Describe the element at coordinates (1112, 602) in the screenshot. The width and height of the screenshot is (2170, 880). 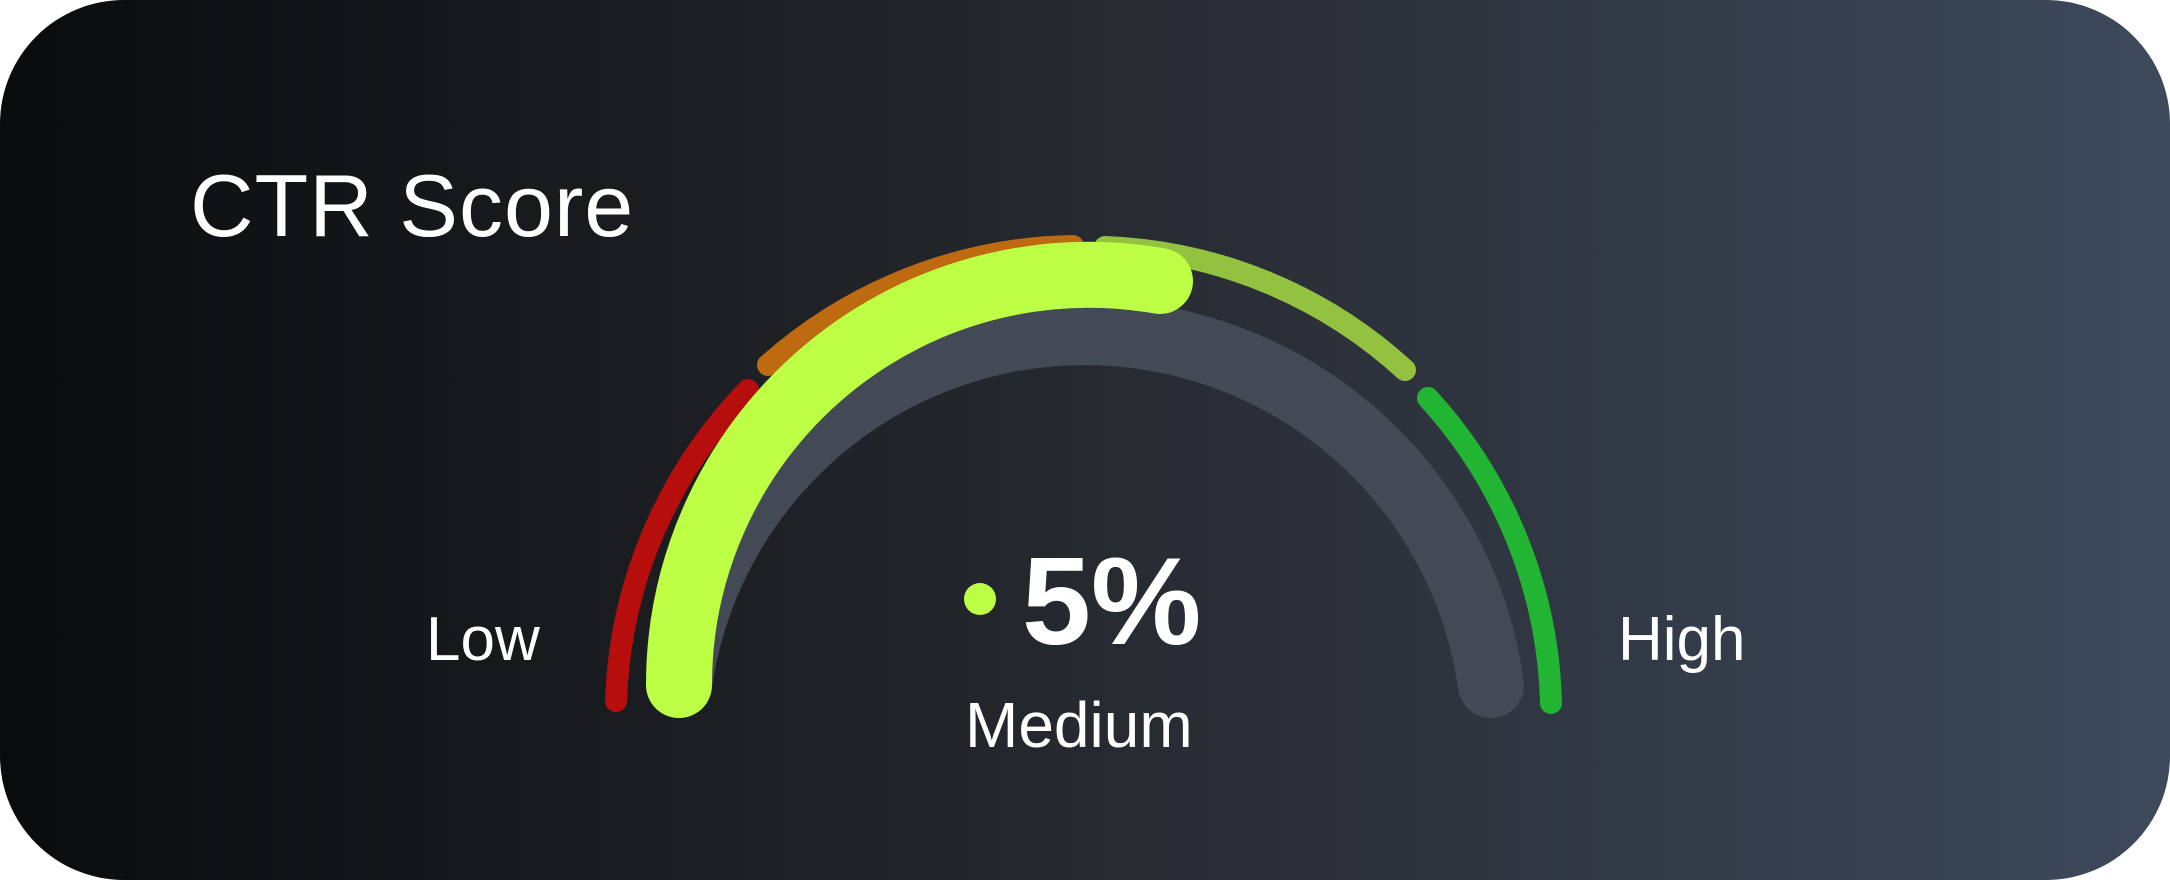
I see `ctr-value: 5%` at that location.